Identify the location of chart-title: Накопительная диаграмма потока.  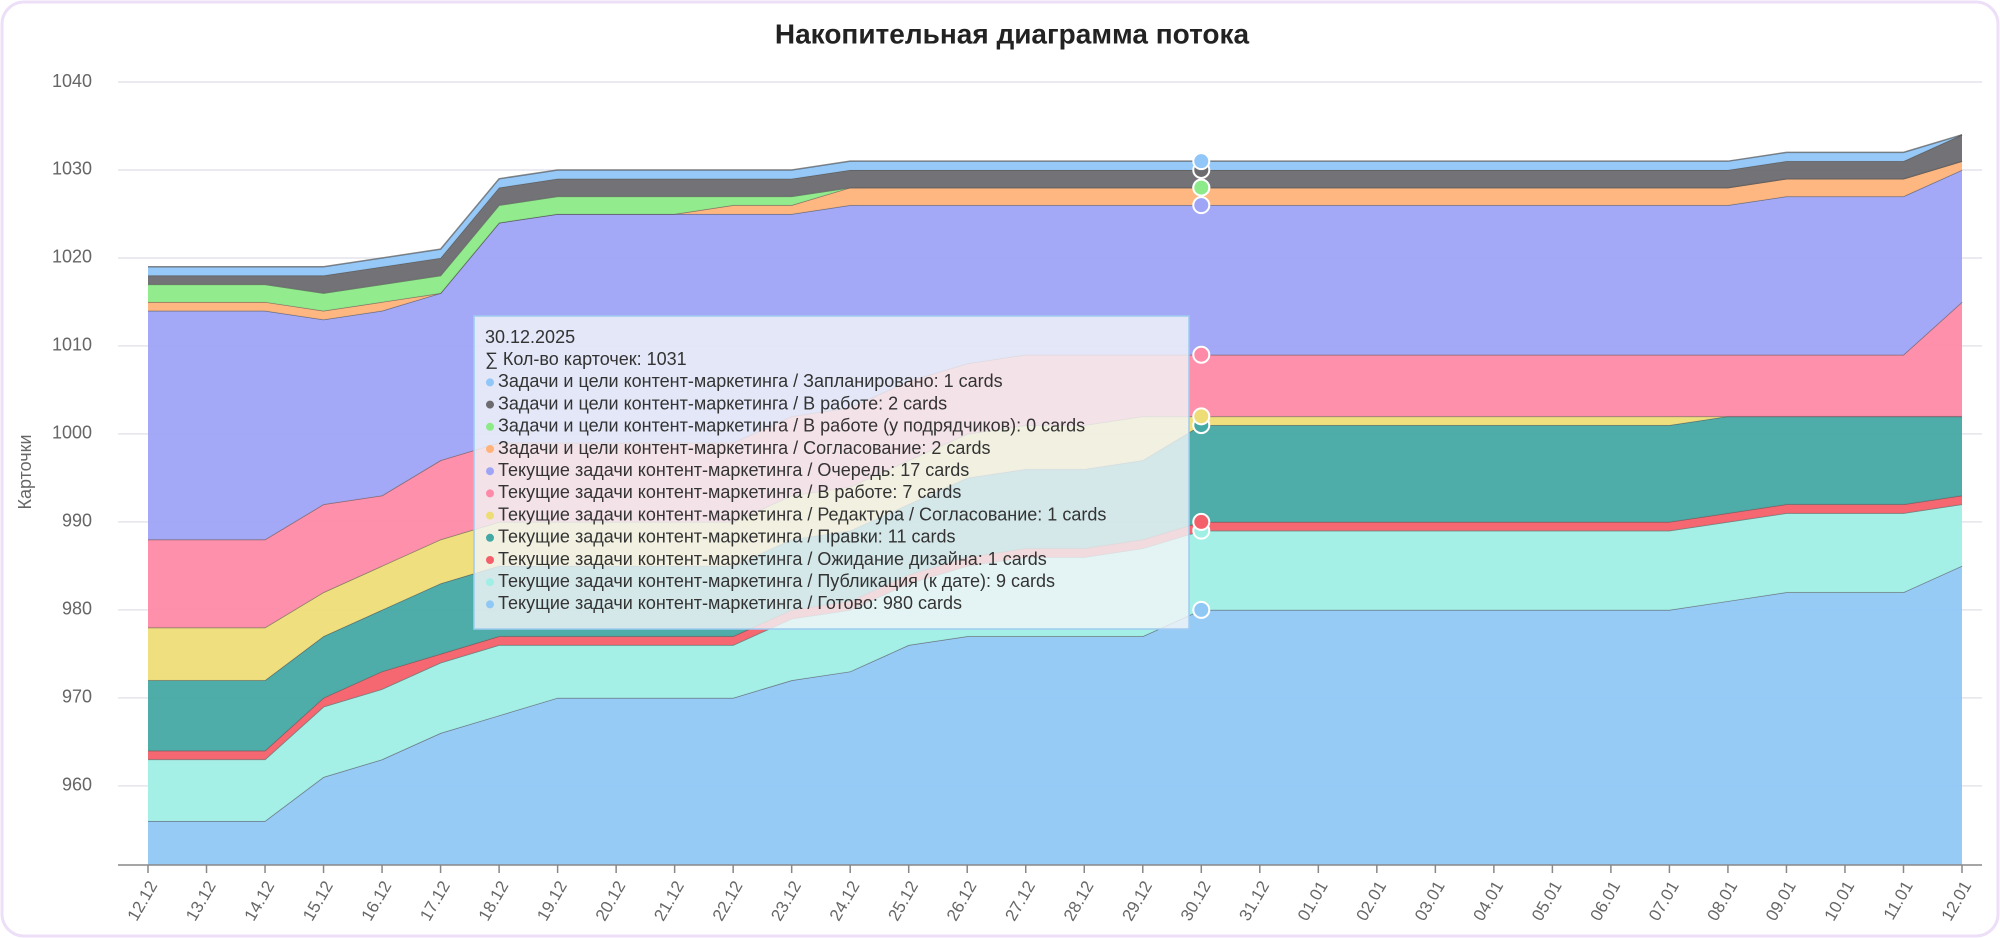
(1012, 33).